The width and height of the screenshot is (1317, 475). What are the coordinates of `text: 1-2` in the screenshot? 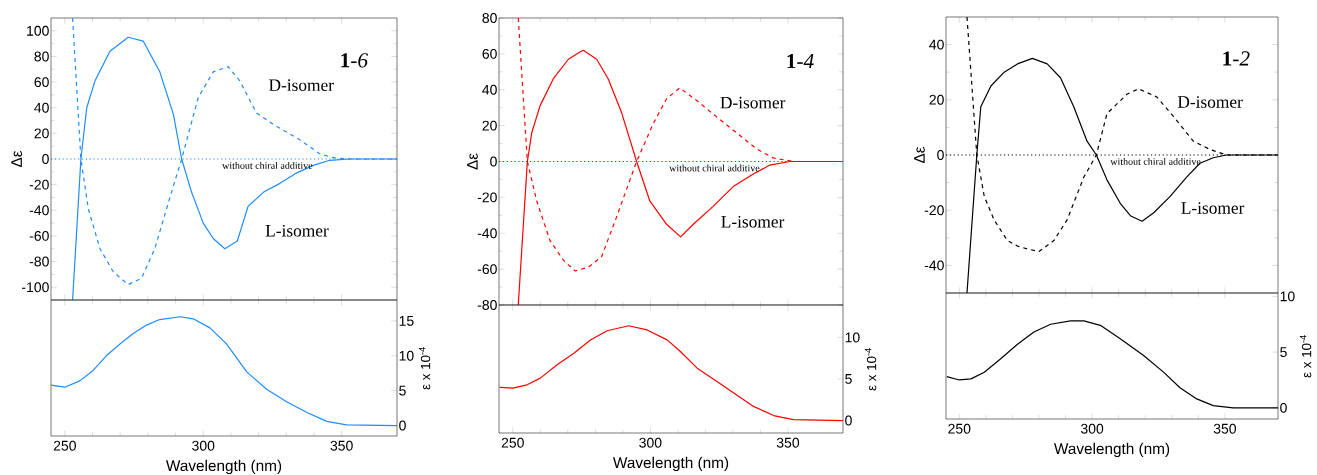 It's located at (1236, 58).